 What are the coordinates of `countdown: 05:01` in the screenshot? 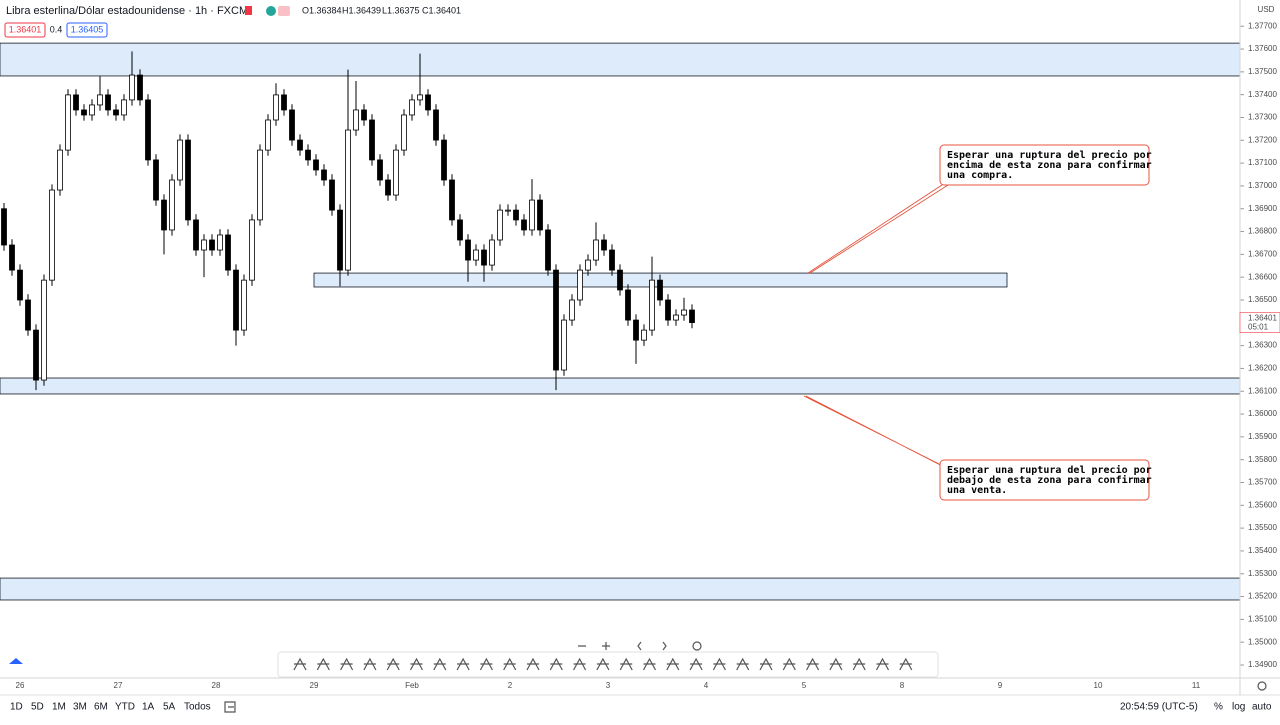 It's located at (1258, 327).